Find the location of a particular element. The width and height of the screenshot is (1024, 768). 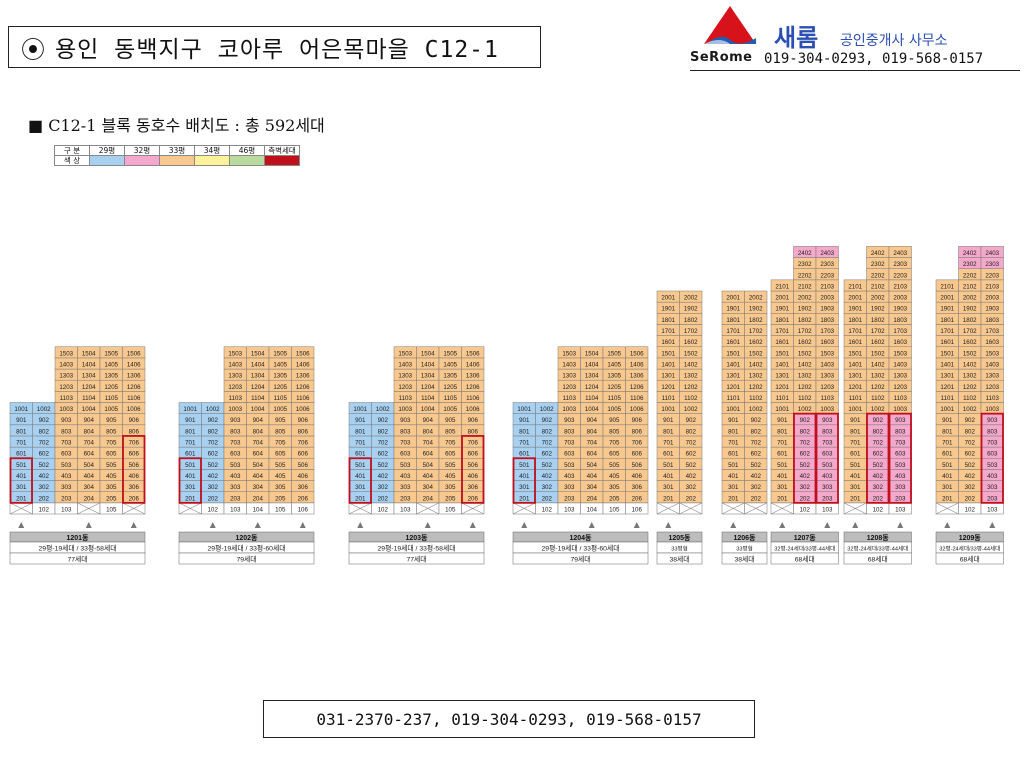

svg-text: 702 is located at coordinates (878, 443).